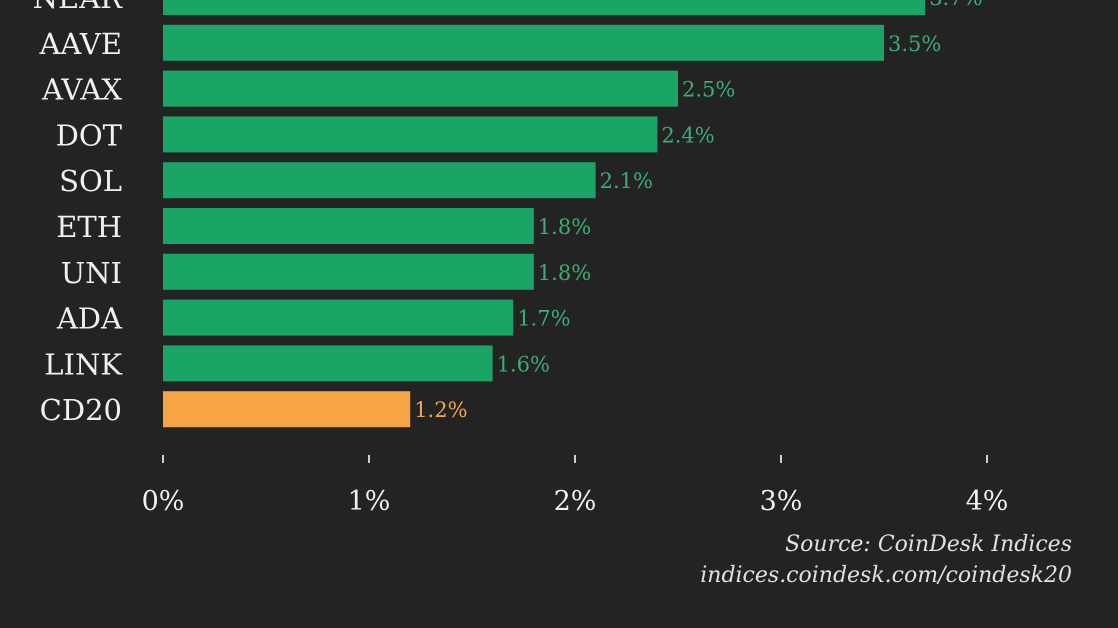 This screenshot has width=1118, height=628. Describe the element at coordinates (89, 227) in the screenshot. I see `category-label-eth: ETH` at that location.